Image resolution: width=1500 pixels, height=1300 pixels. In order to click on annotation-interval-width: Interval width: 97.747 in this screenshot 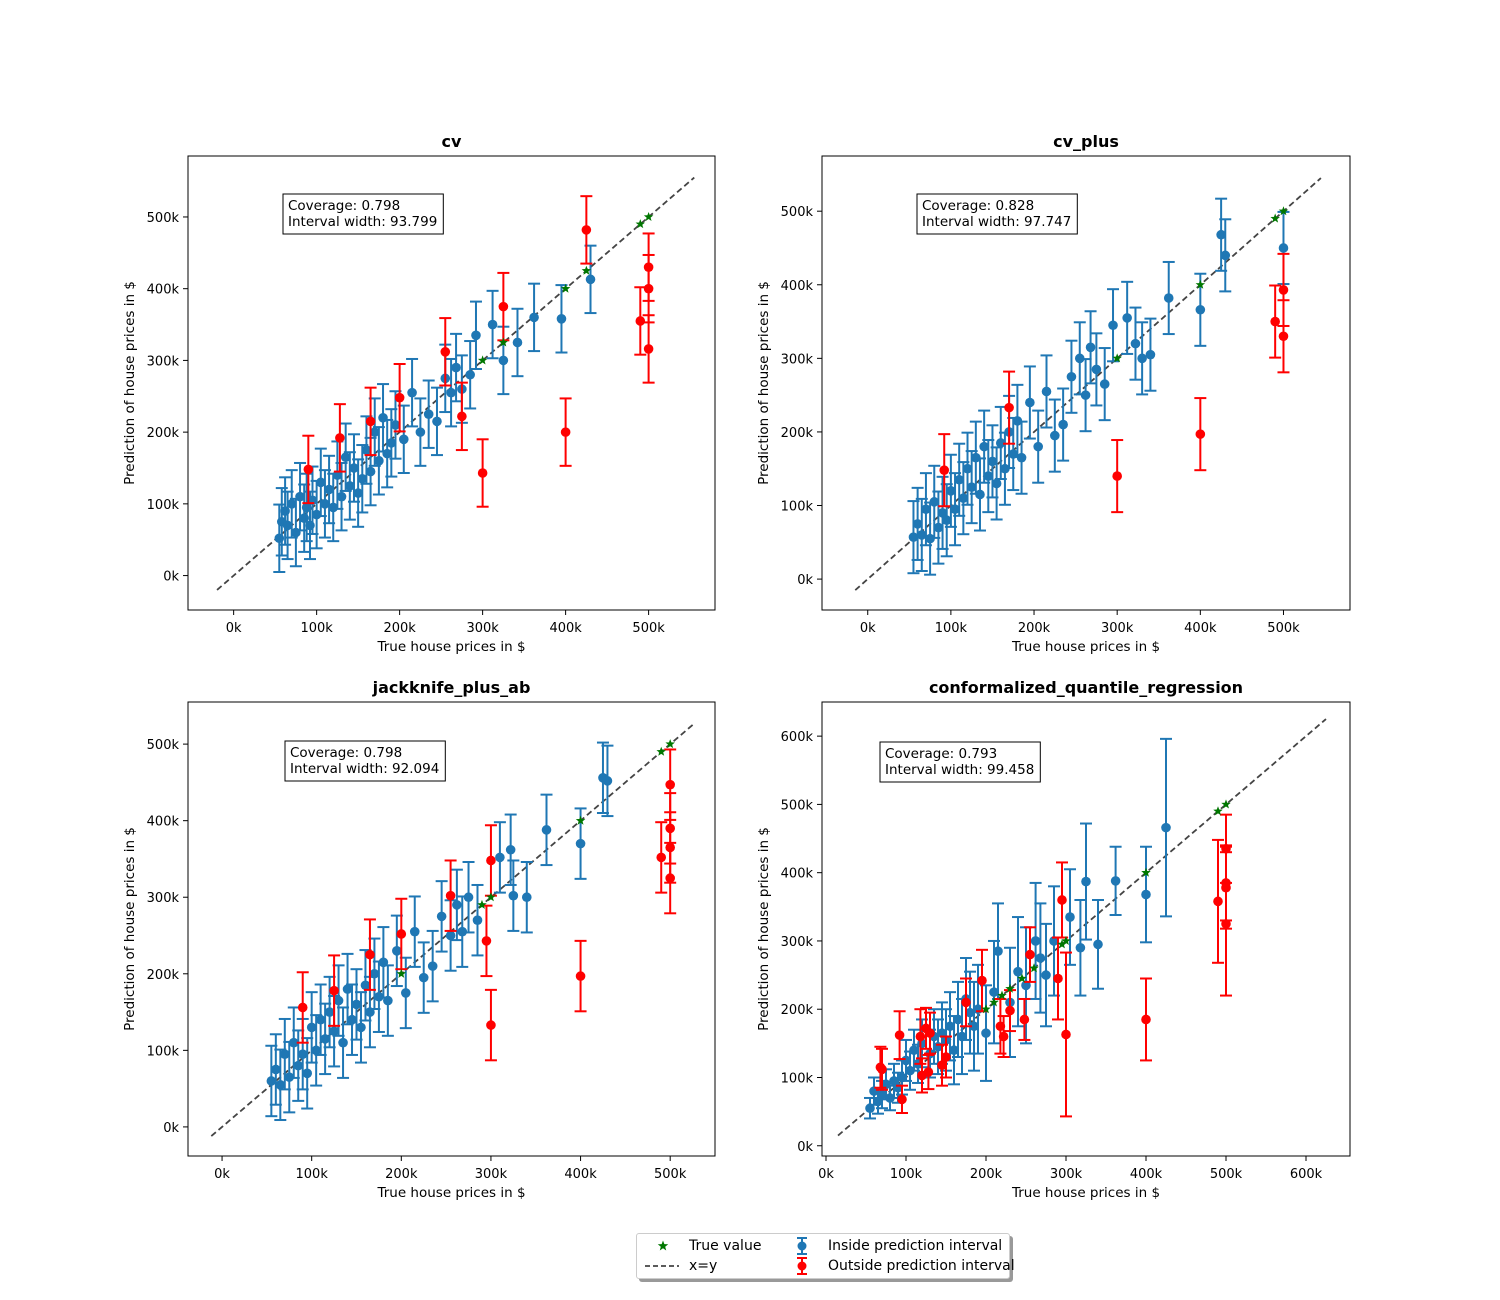, I will do `click(996, 222)`.